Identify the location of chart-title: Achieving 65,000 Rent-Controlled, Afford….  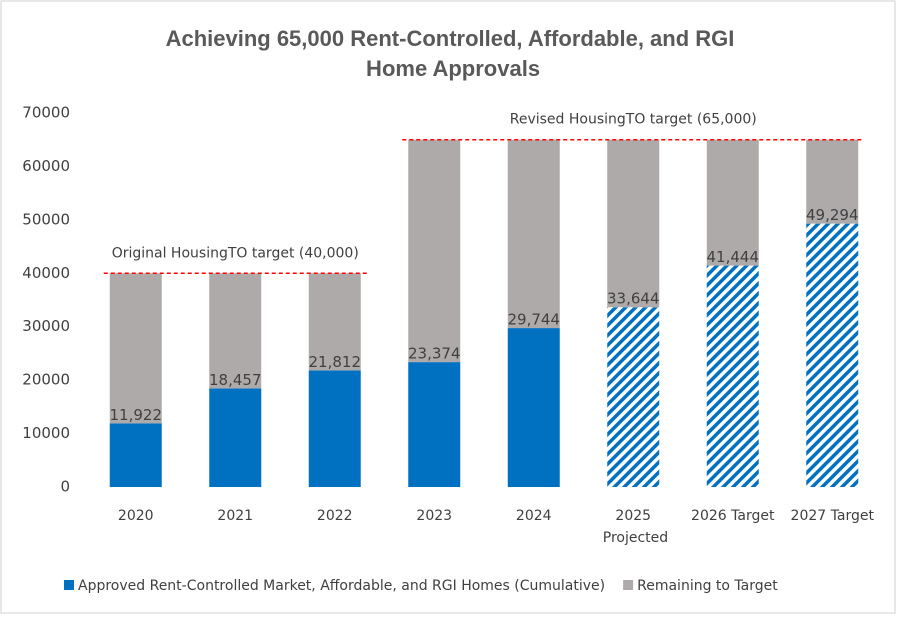
(450, 53).